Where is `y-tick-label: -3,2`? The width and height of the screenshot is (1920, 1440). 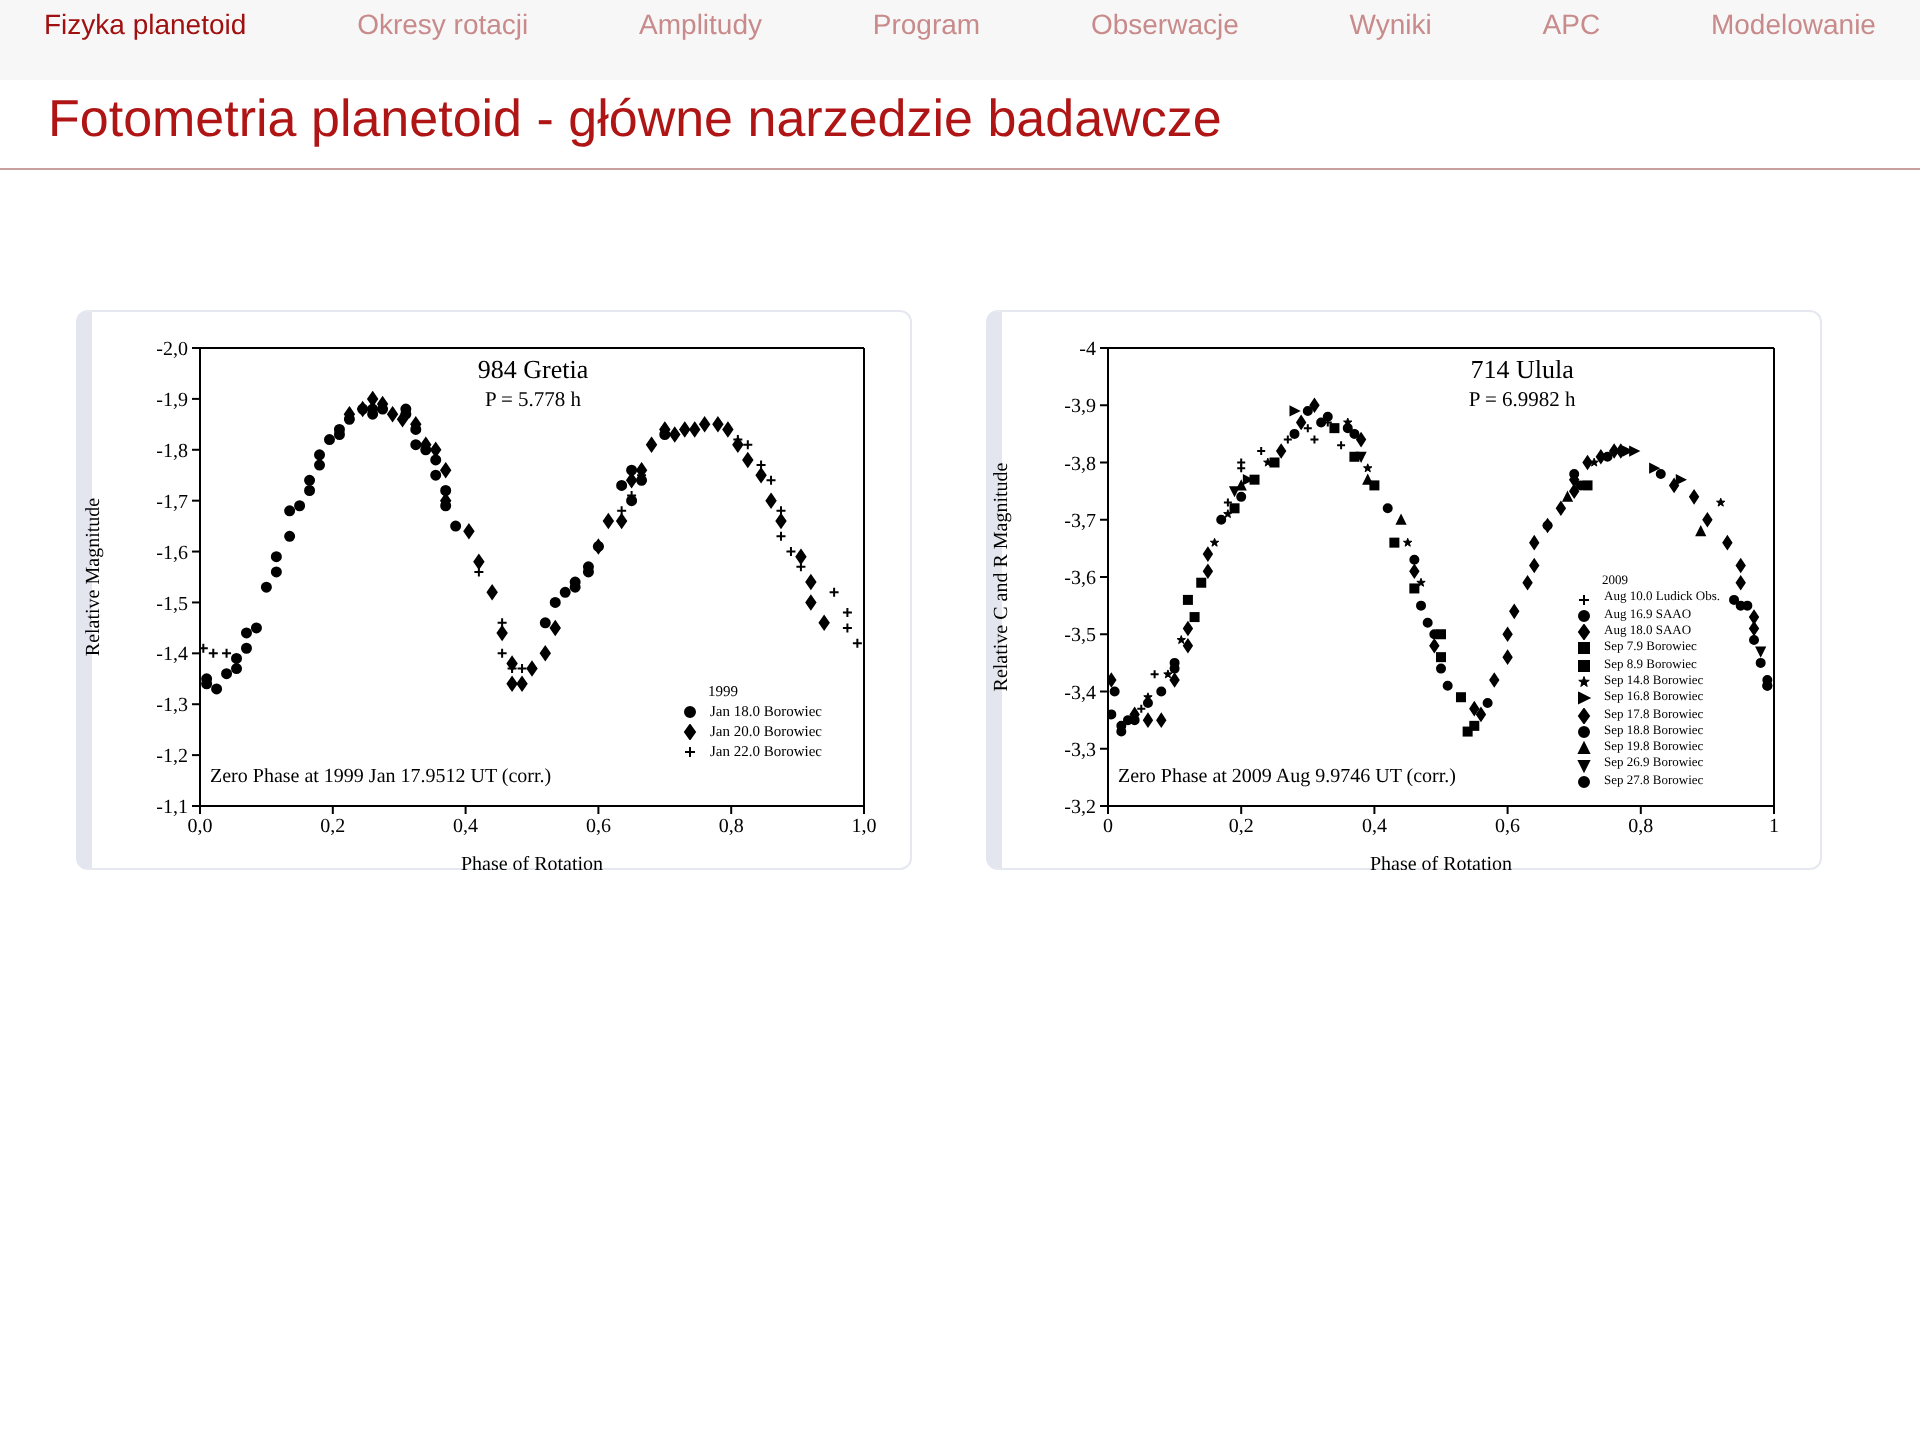 y-tick-label: -3,2 is located at coordinates (1080, 808).